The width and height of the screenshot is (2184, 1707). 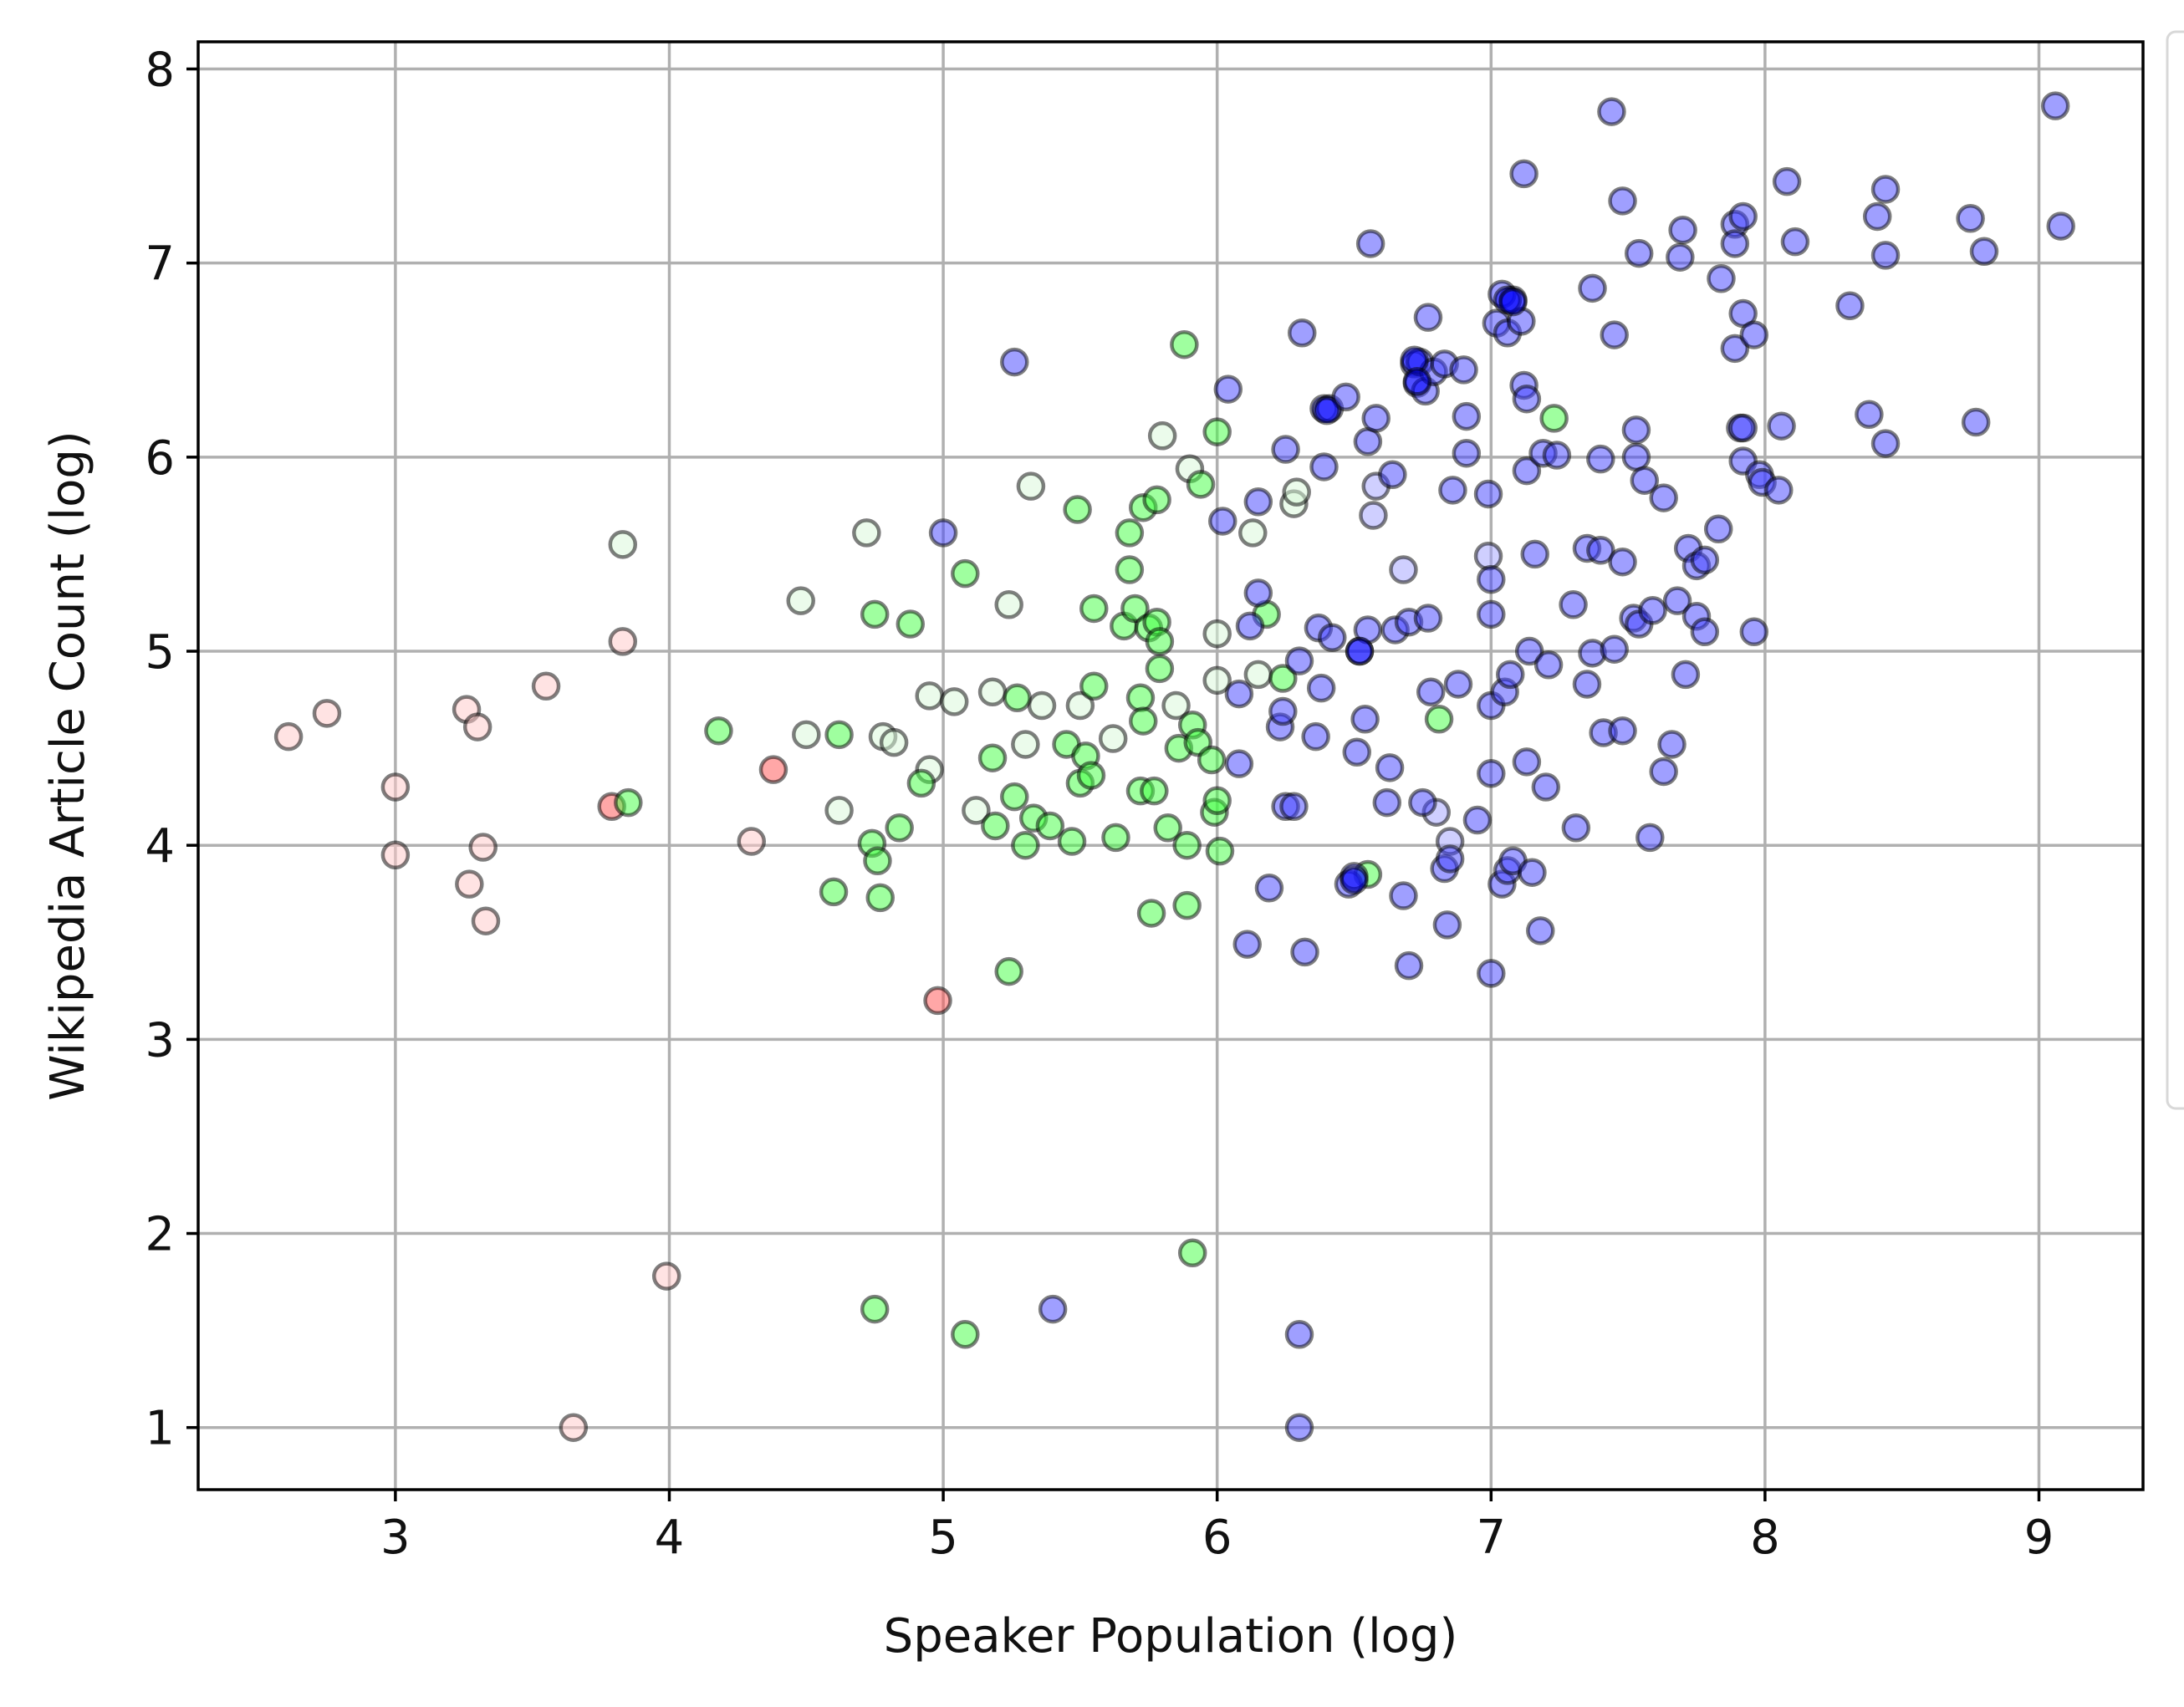 What do you see at coordinates (68, 766) in the screenshot?
I see `y-axis-label: Wikipedia Article Count (log)` at bounding box center [68, 766].